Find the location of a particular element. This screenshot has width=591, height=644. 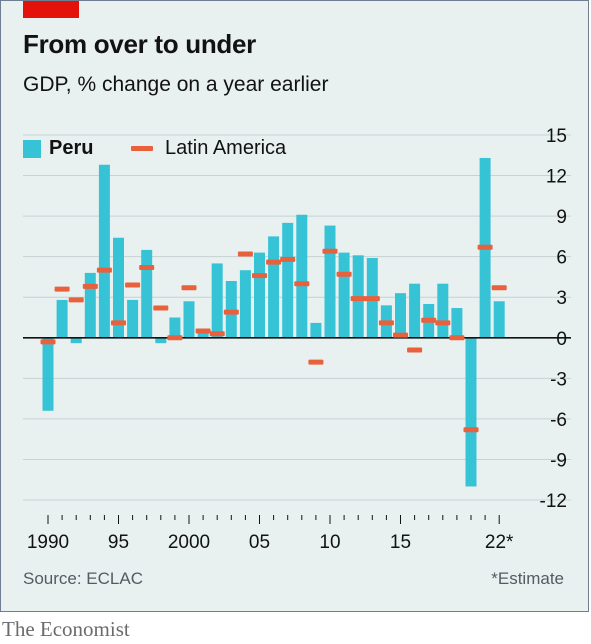

legend-label-peru: Peru is located at coordinates (71, 148).